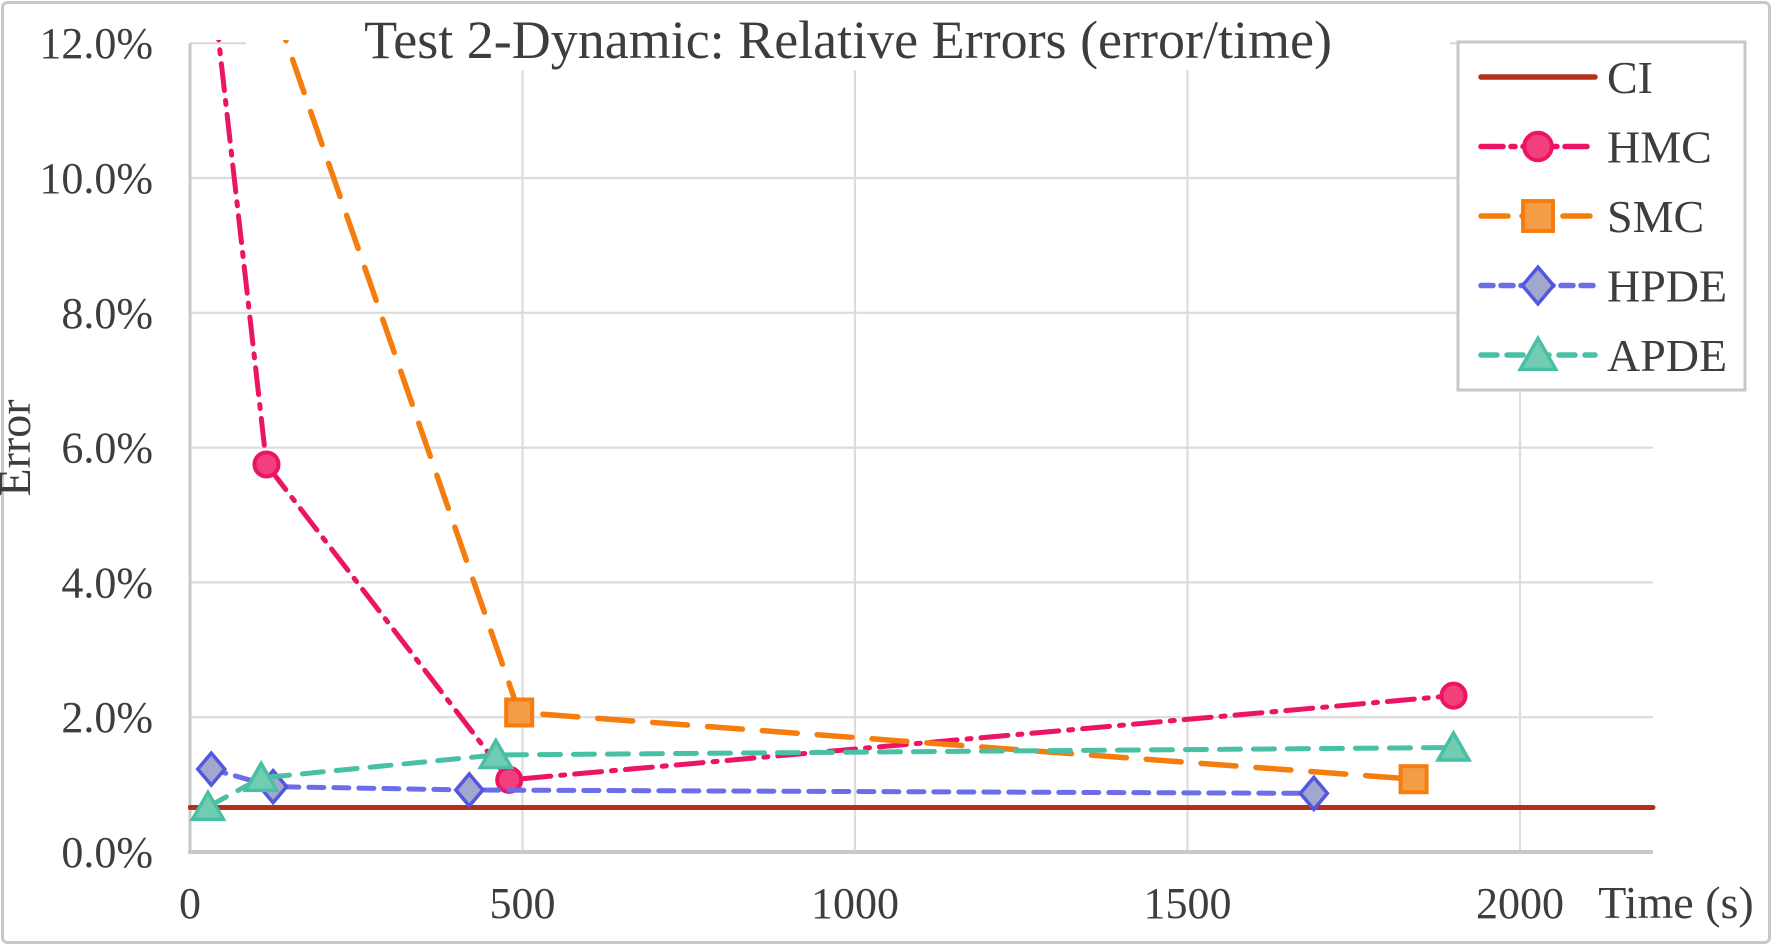 The height and width of the screenshot is (950, 1772). I want to click on y-tick-label-10.0%: 10.0%, so click(96, 178).